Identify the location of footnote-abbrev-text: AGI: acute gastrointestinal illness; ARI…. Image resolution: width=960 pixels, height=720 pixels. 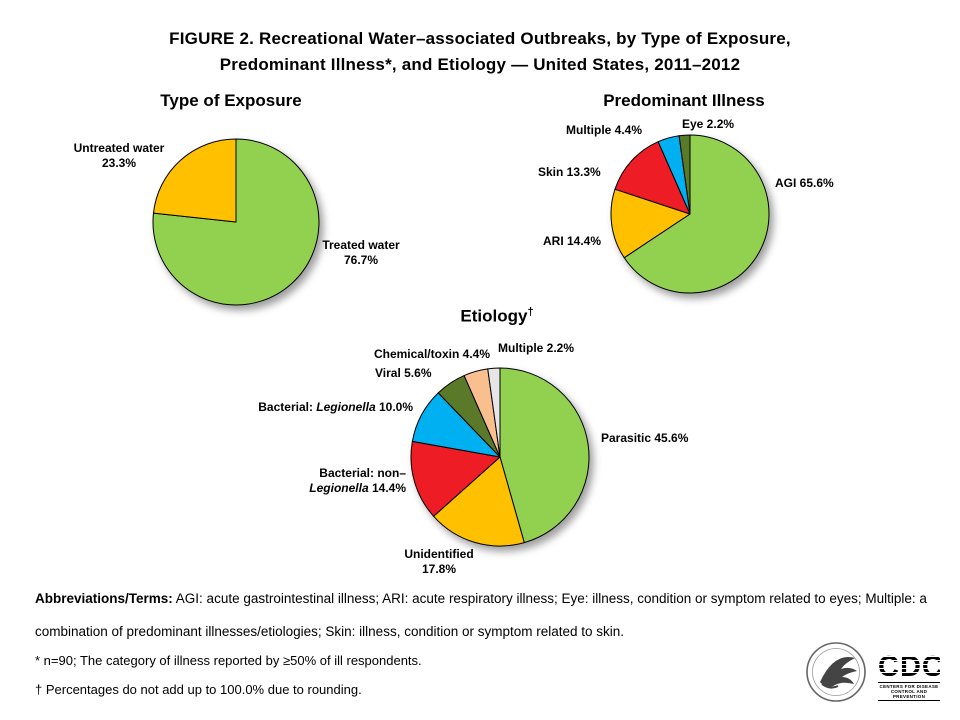
(549, 598).